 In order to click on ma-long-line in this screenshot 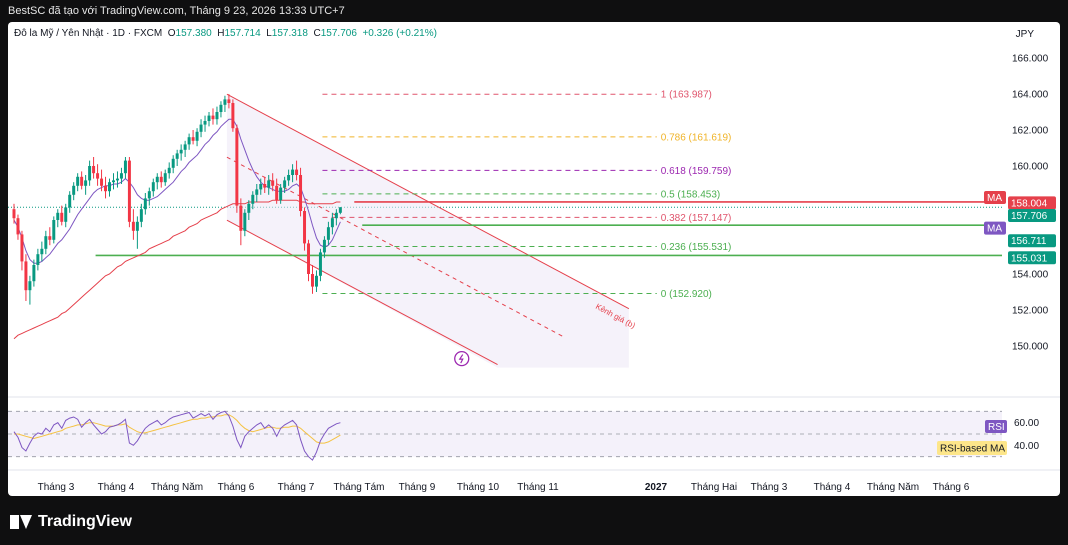, I will do `click(177, 269)`.